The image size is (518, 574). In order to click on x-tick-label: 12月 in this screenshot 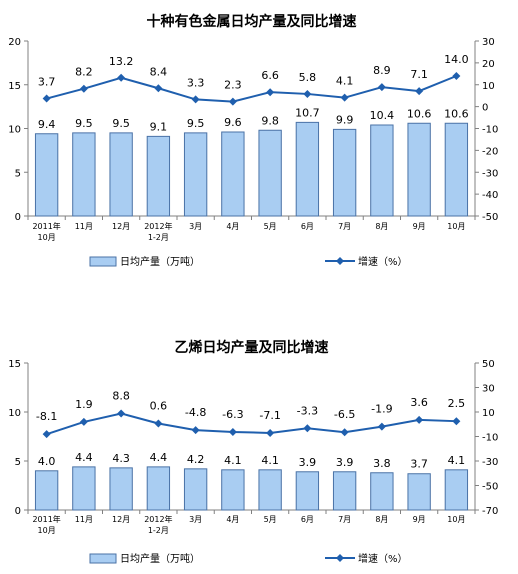, I will do `click(121, 519)`.